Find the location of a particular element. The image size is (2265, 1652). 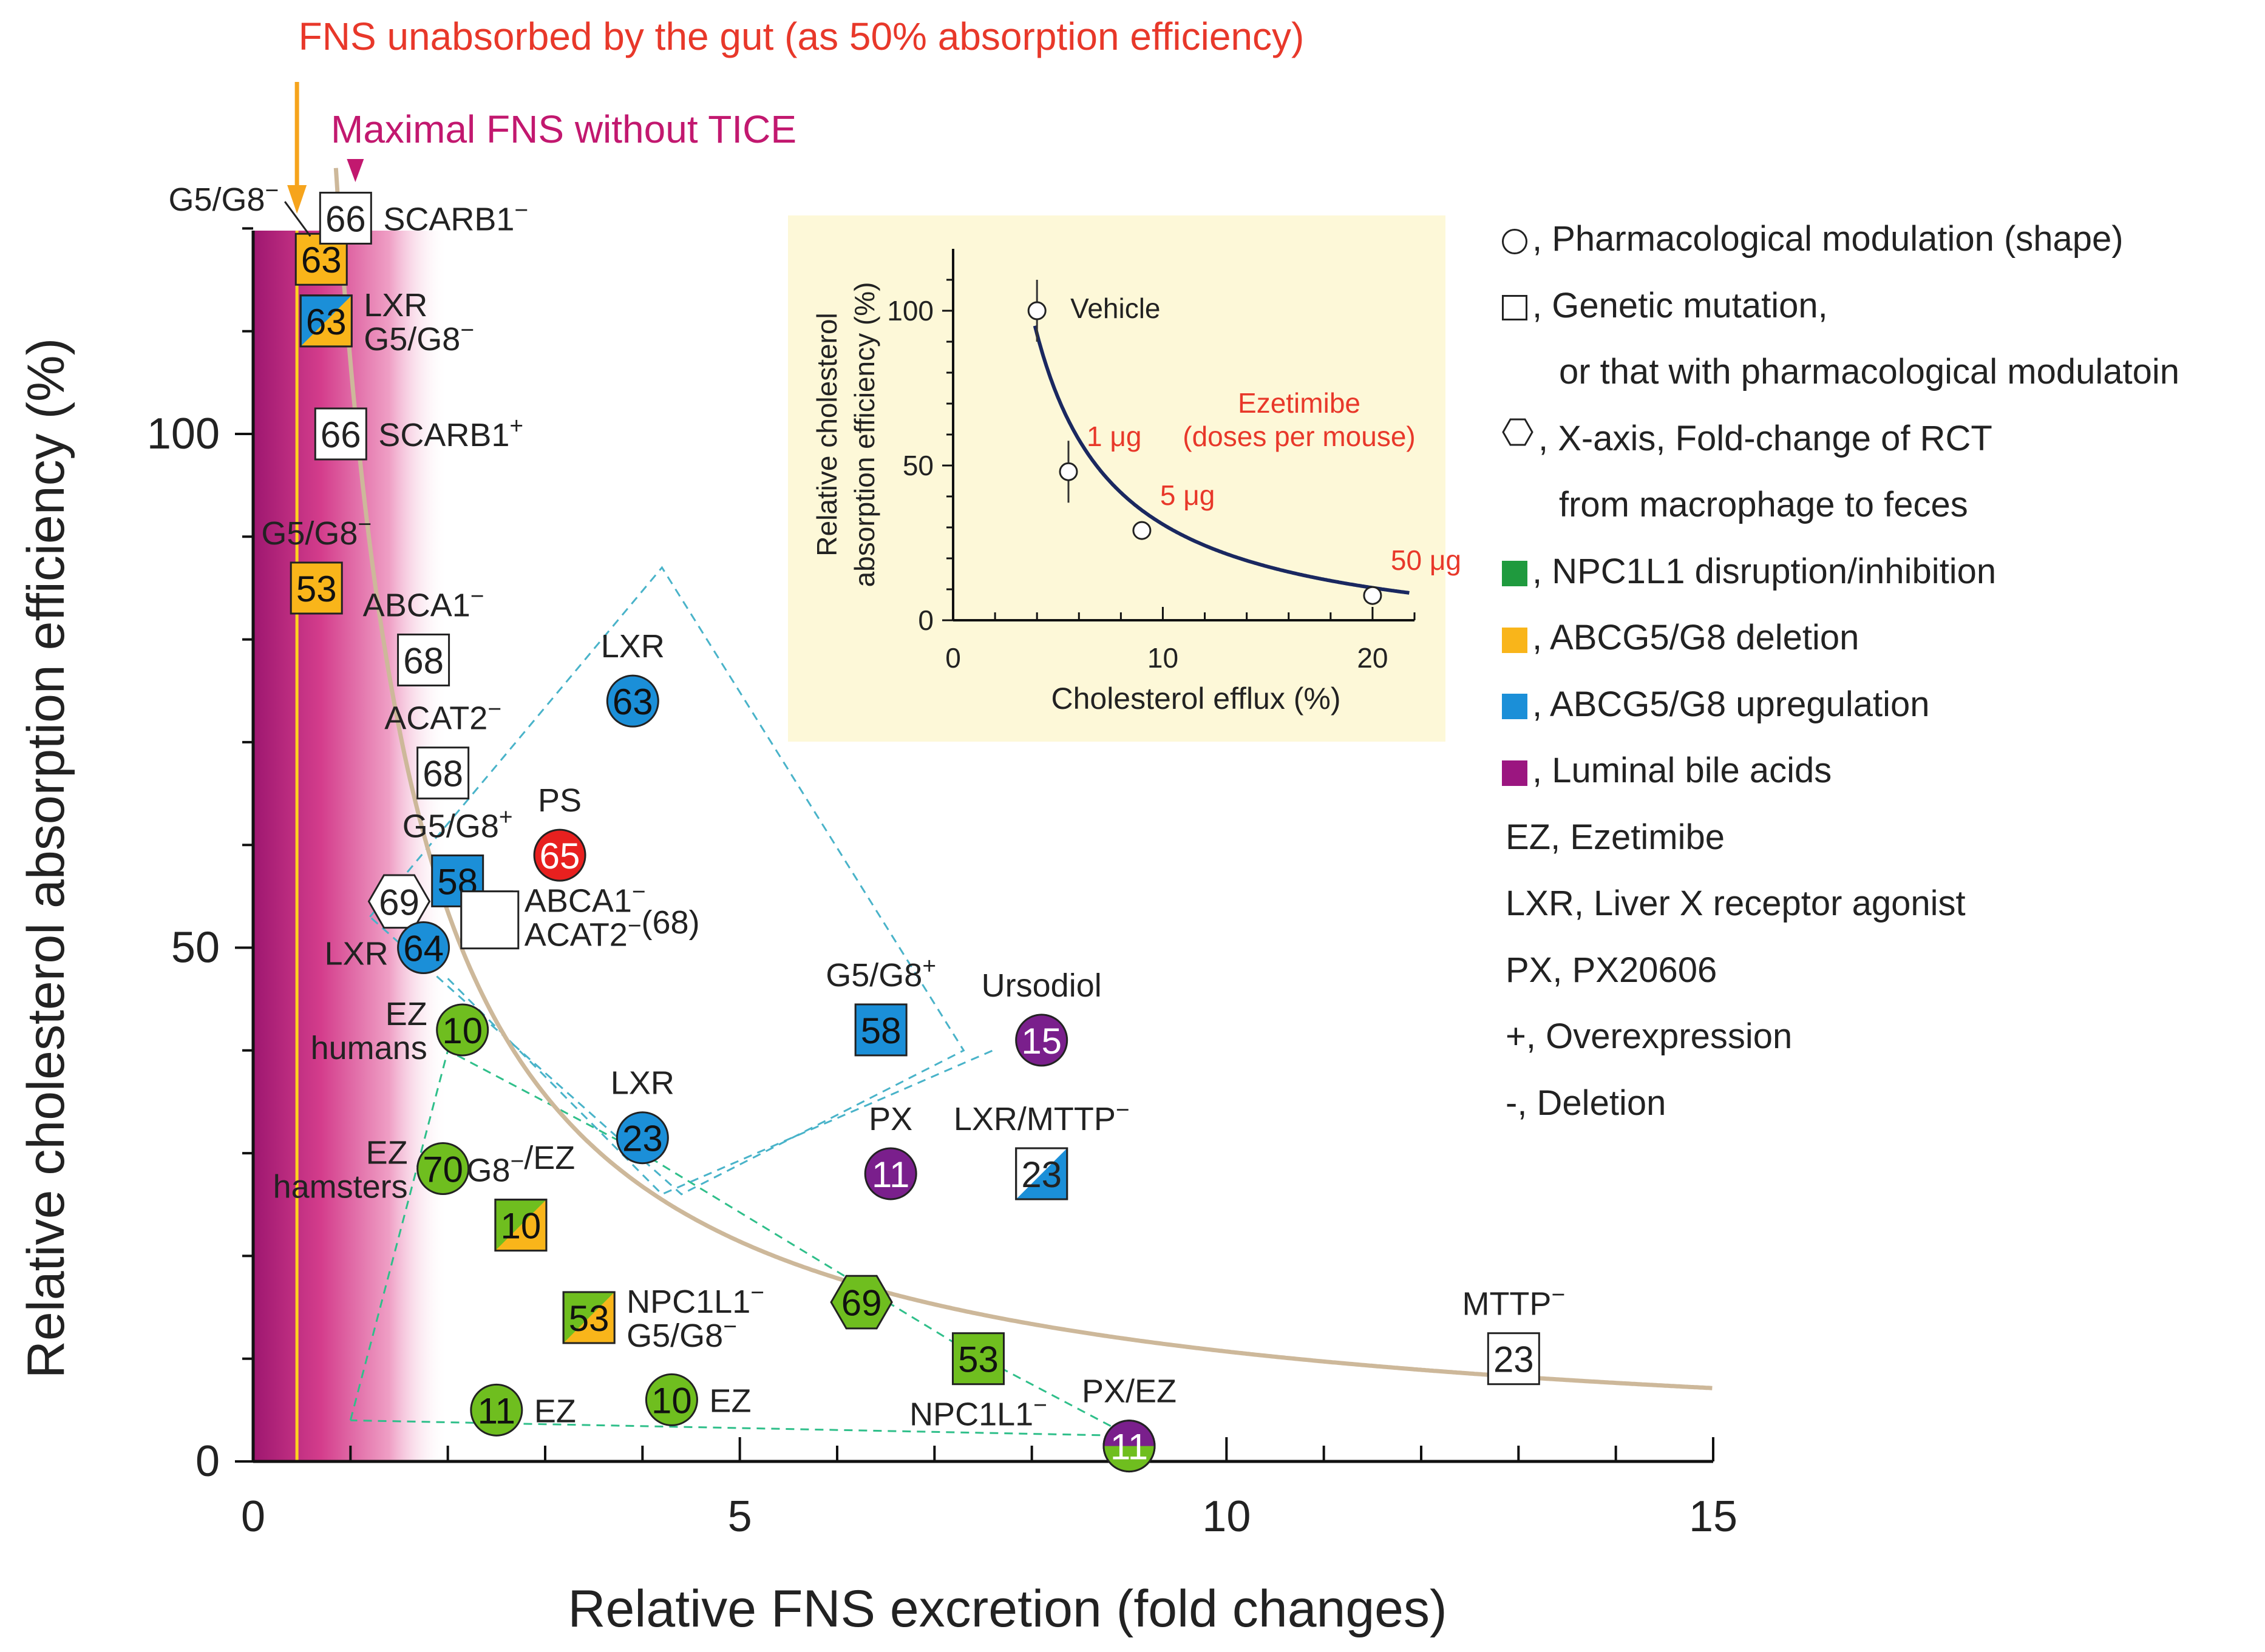

legend-item: , NPC1L1 disruption/inhibition is located at coordinates (1749, 571).